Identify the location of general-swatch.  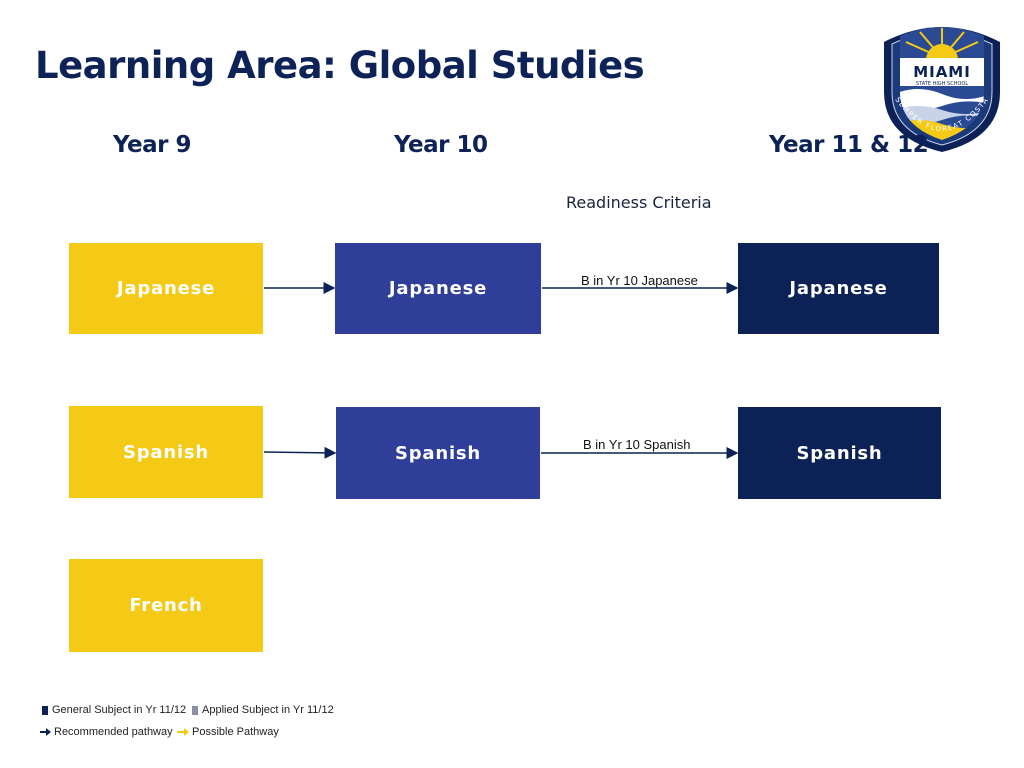
(45, 710).